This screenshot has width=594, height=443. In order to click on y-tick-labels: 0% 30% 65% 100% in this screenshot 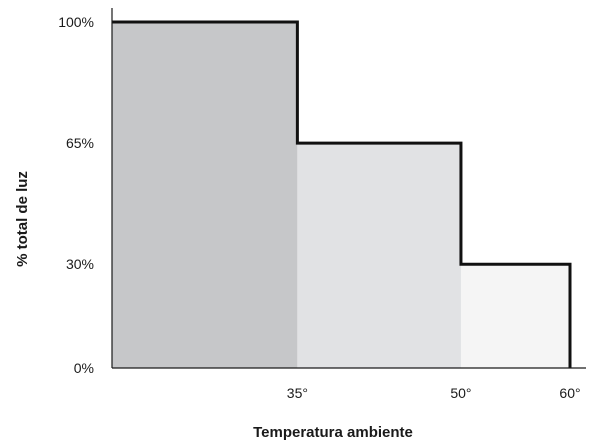, I will do `click(76, 195)`.